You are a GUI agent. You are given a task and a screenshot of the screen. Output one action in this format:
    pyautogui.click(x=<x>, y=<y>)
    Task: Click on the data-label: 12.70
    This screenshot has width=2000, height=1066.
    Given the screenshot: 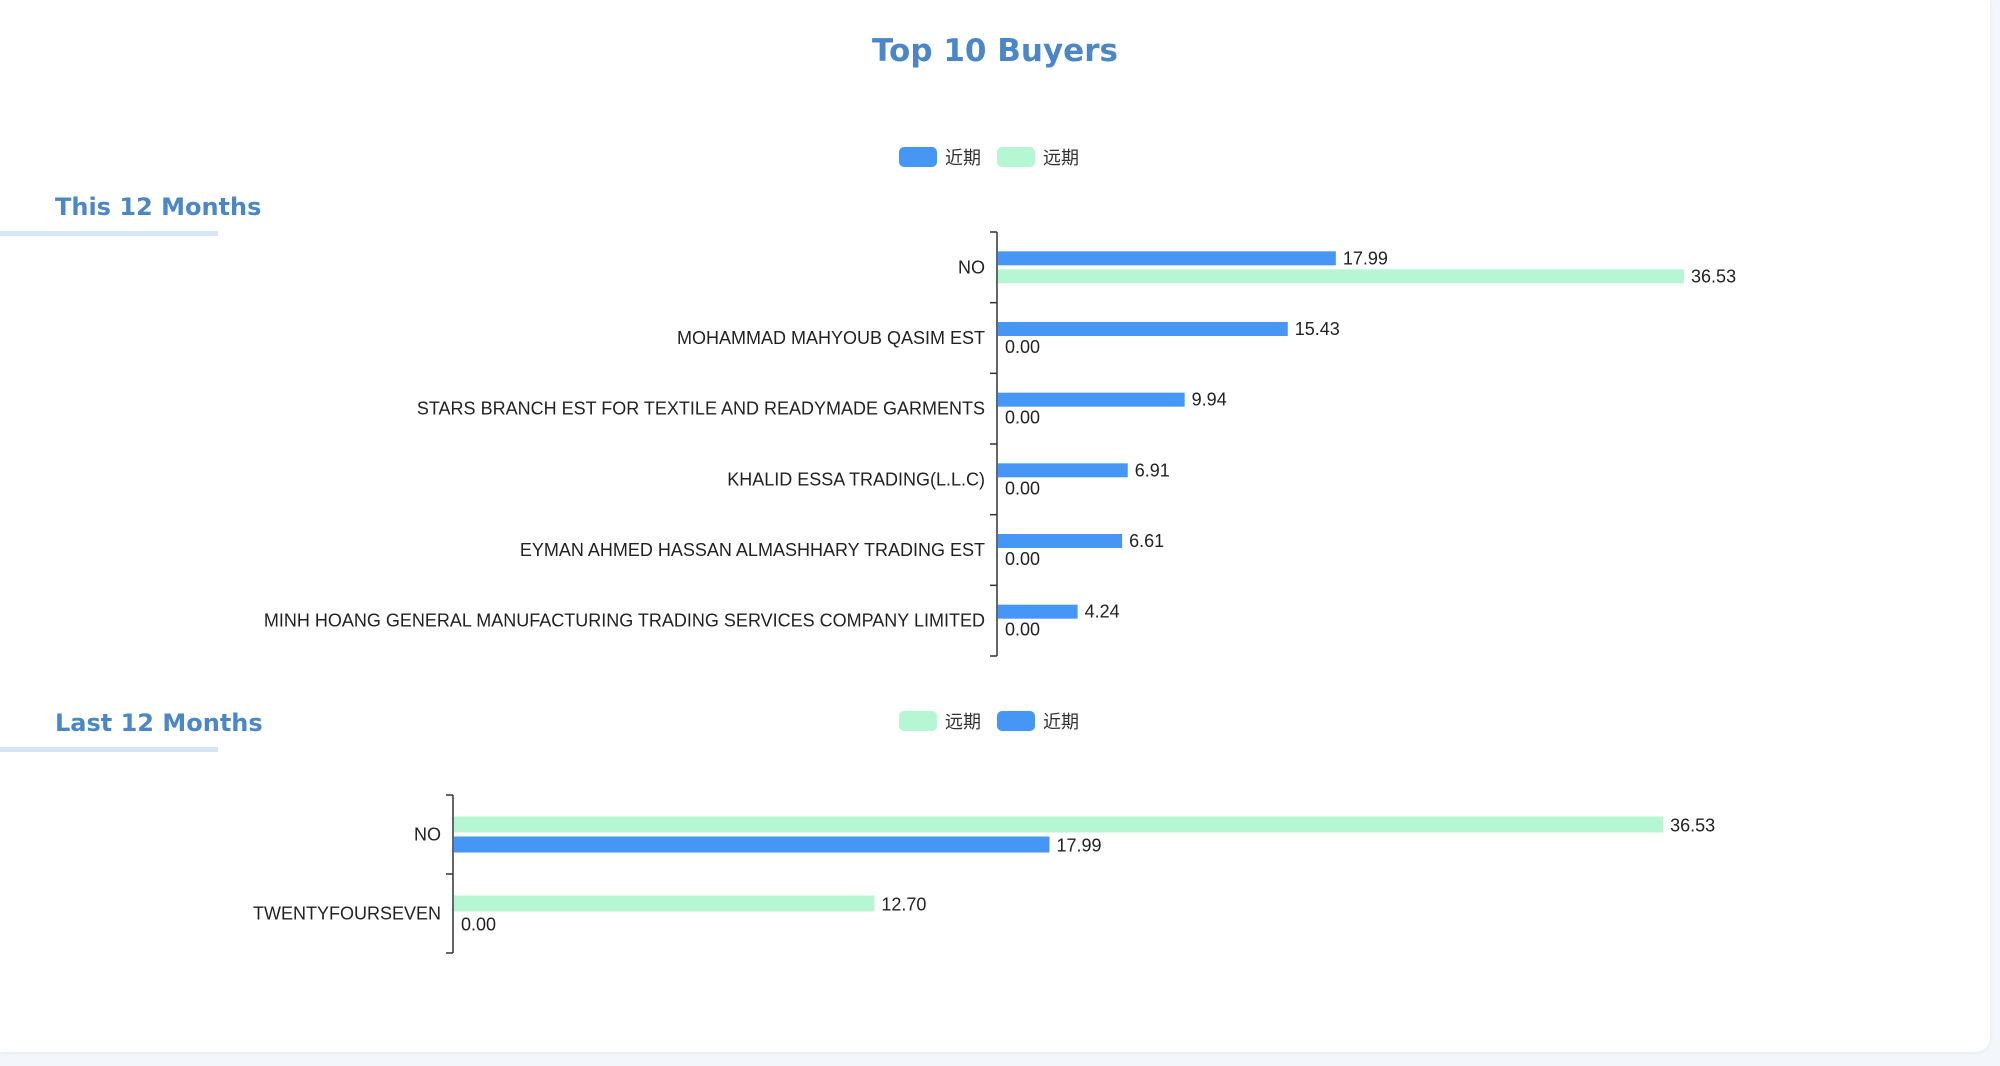 What is the action you would take?
    pyautogui.click(x=903, y=905)
    